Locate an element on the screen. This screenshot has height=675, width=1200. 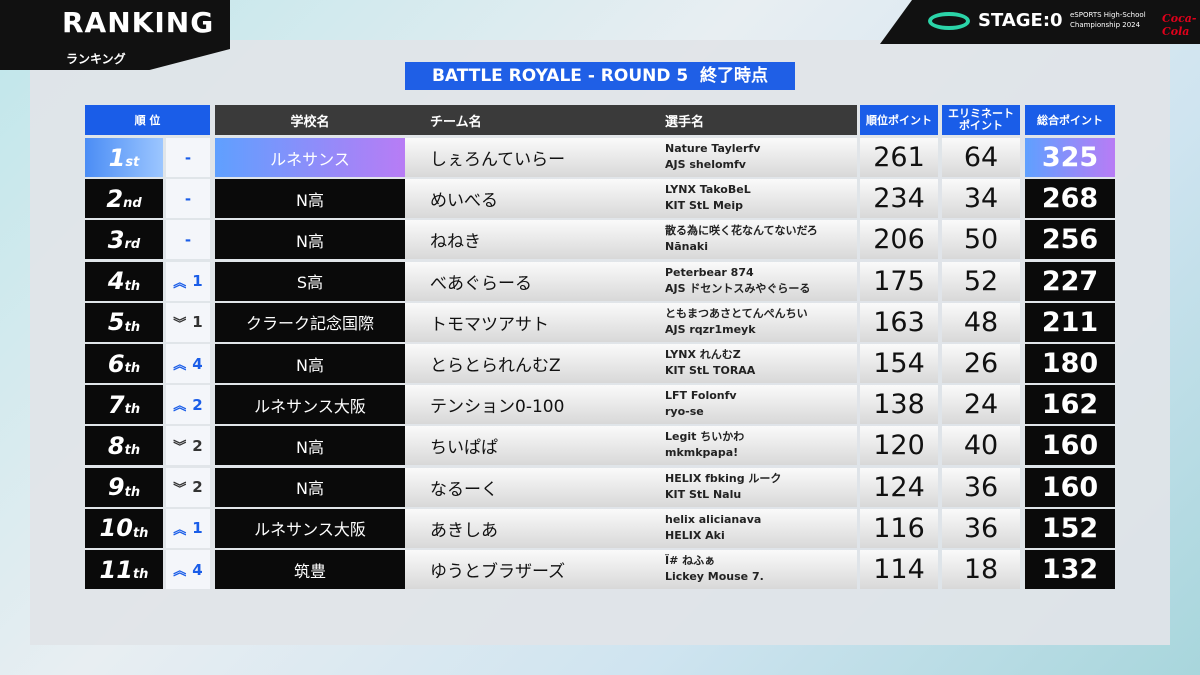
players: helix alicianava HELIX Aki is located at coordinates (713, 528).